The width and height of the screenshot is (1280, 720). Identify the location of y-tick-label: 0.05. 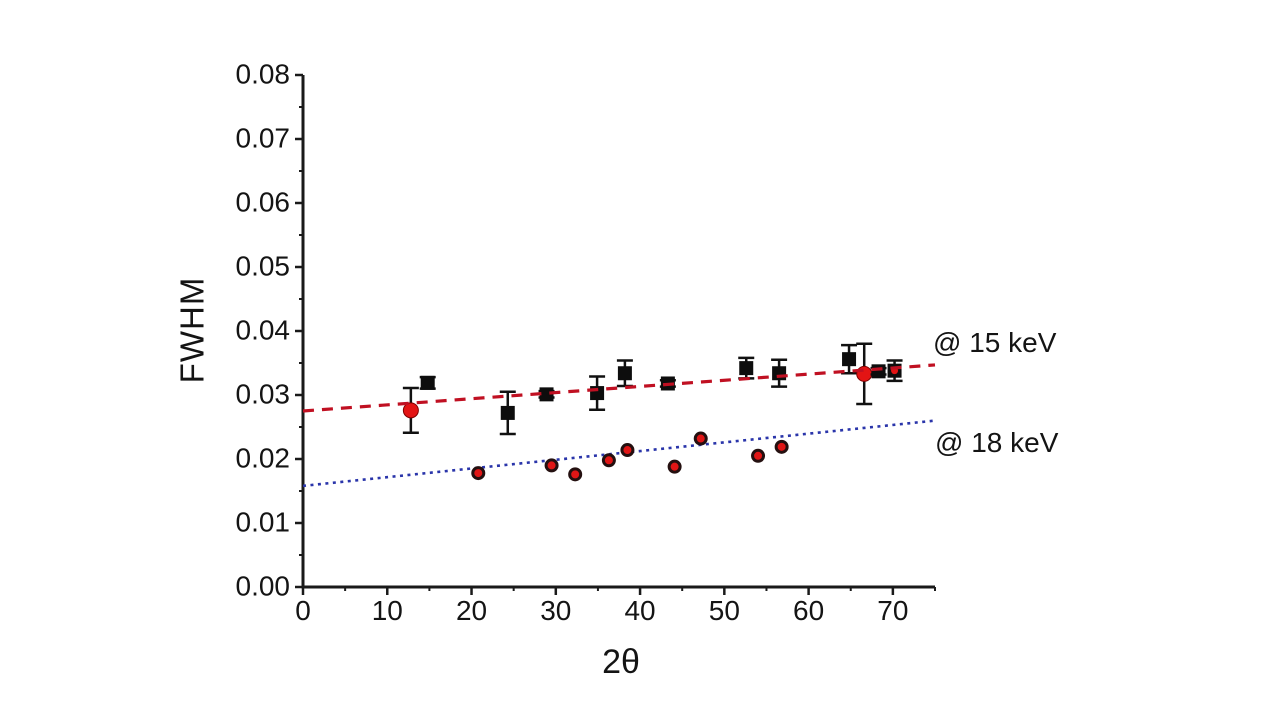
(263, 265).